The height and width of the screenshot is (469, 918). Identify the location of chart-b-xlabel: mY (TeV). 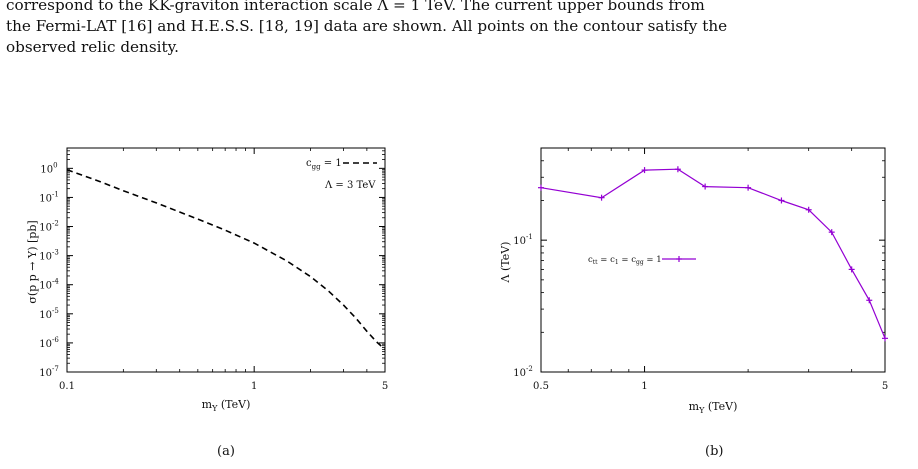
(713, 407).